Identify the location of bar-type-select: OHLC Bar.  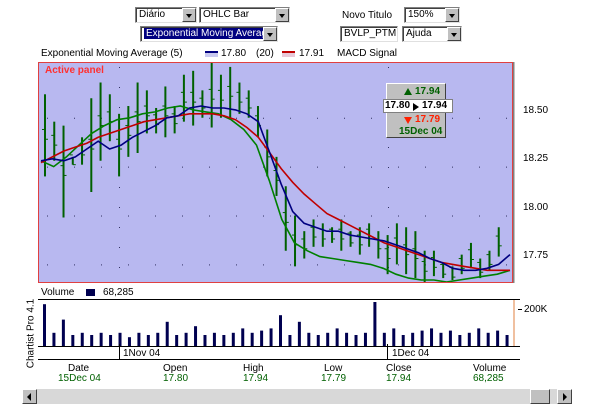
(244, 15).